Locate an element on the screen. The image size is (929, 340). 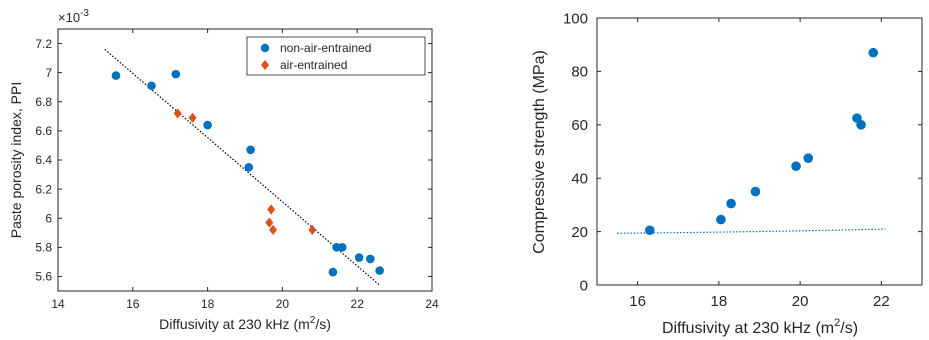
ppi-y-multiplier: ×10⁻³ is located at coordinates (73, 16).